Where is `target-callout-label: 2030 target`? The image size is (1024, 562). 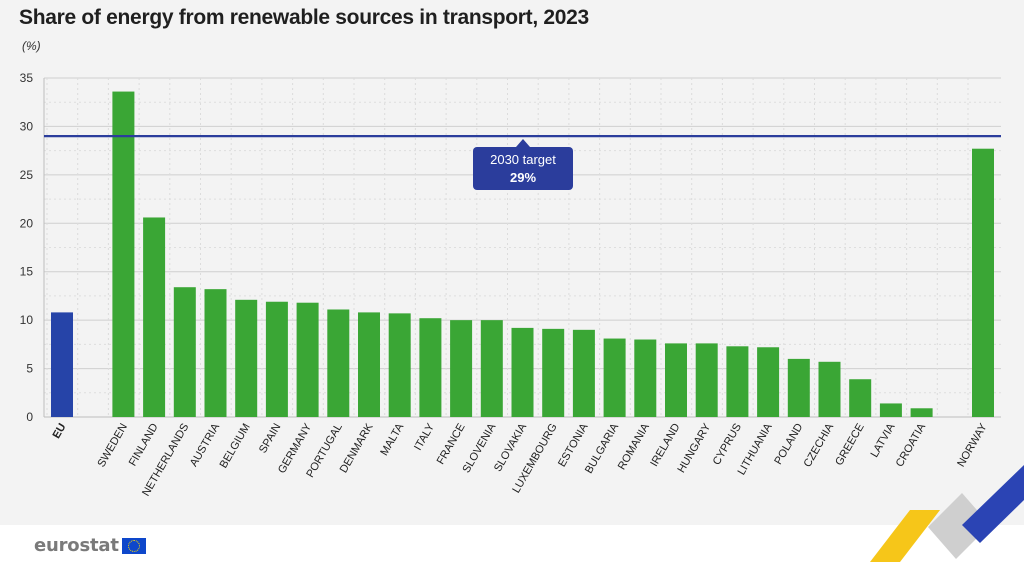 target-callout-label: 2030 target is located at coordinates (523, 159).